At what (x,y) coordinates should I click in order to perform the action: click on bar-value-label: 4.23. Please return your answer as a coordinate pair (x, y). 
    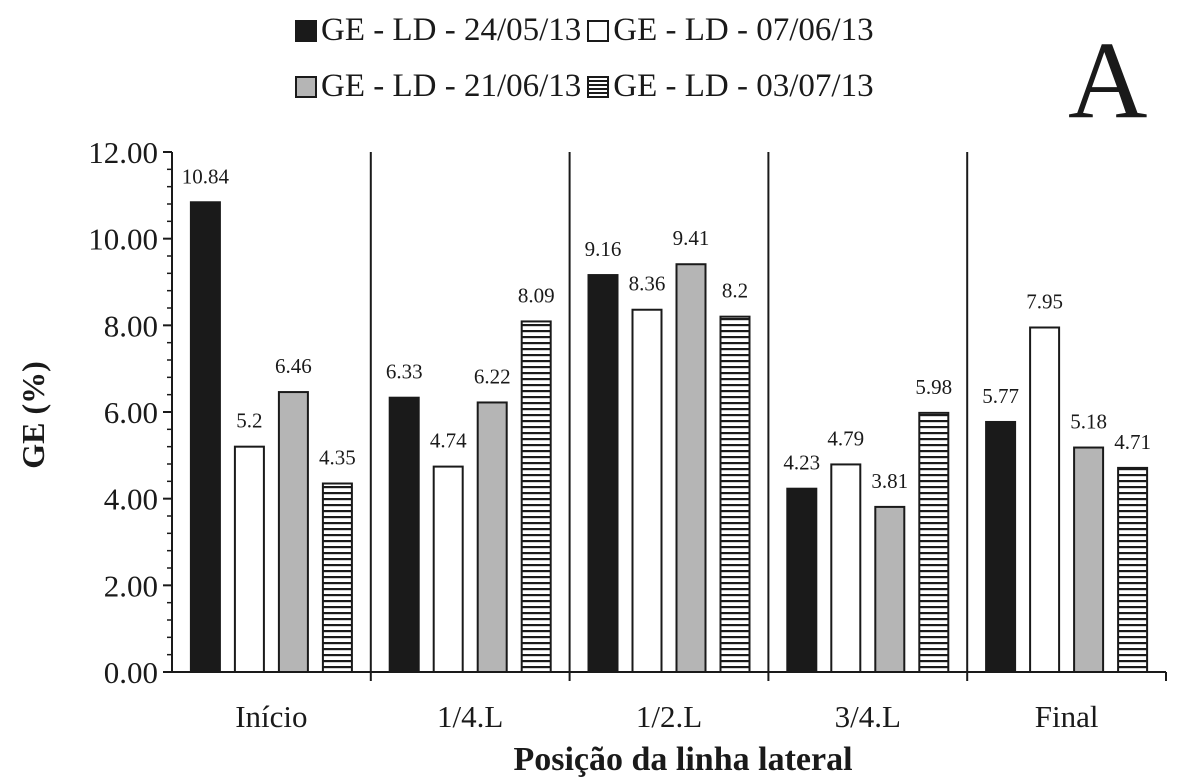
    Looking at the image, I should click on (801, 463).